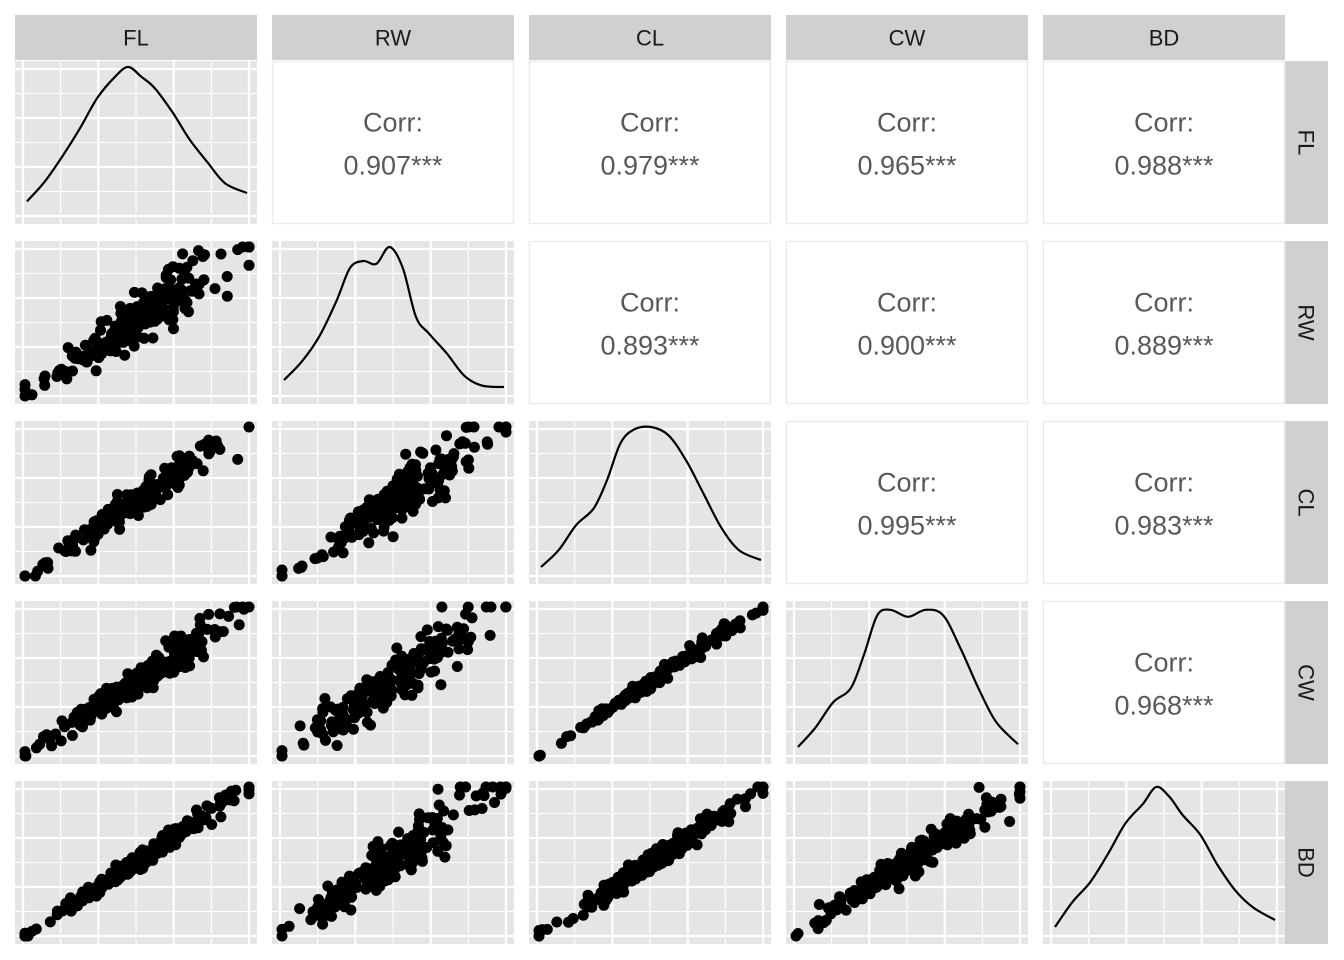 Image resolution: width=1344 pixels, height=960 pixels. I want to click on strip-label: FL, so click(1306, 143).